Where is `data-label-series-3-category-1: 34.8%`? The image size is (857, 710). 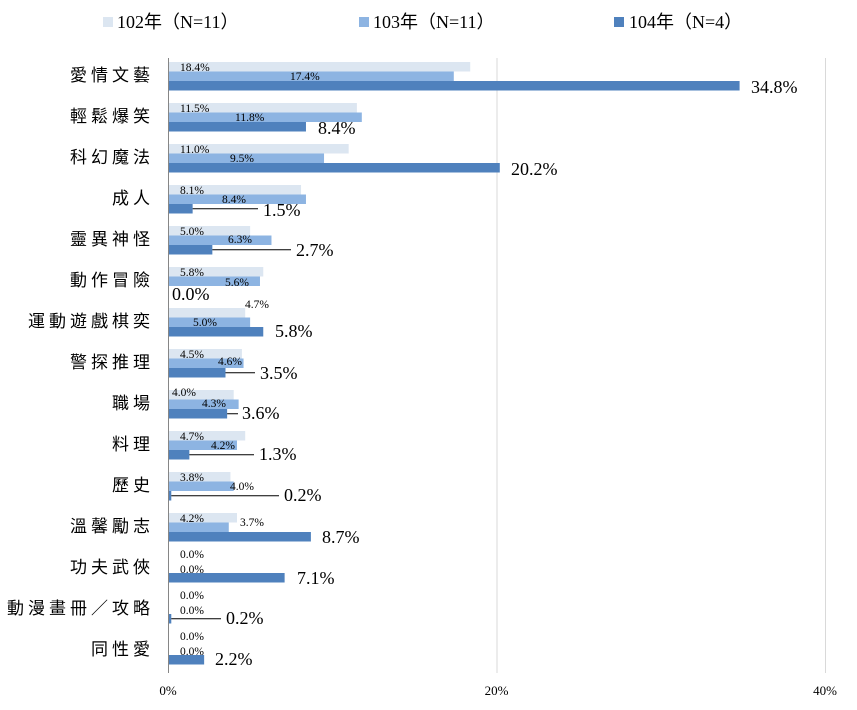 data-label-series-3-category-1: 34.8% is located at coordinates (774, 87).